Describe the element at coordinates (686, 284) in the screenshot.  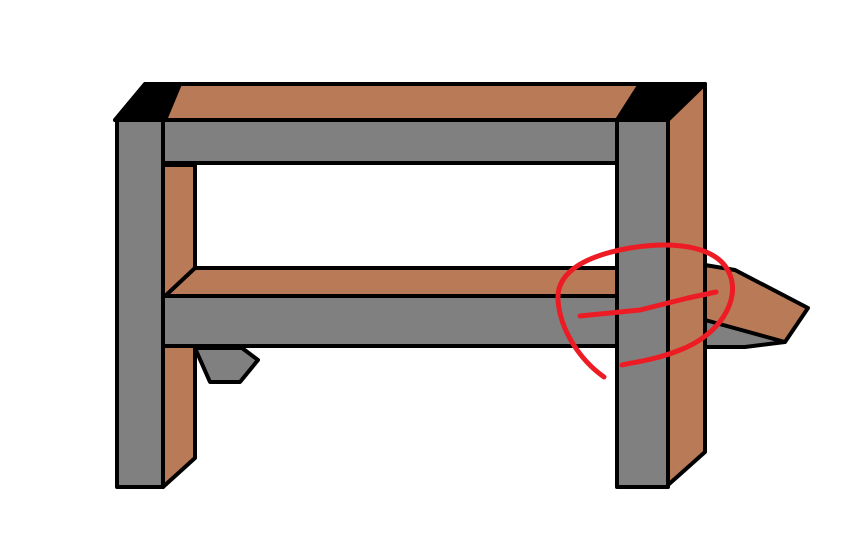
I see `right-leg-side` at that location.